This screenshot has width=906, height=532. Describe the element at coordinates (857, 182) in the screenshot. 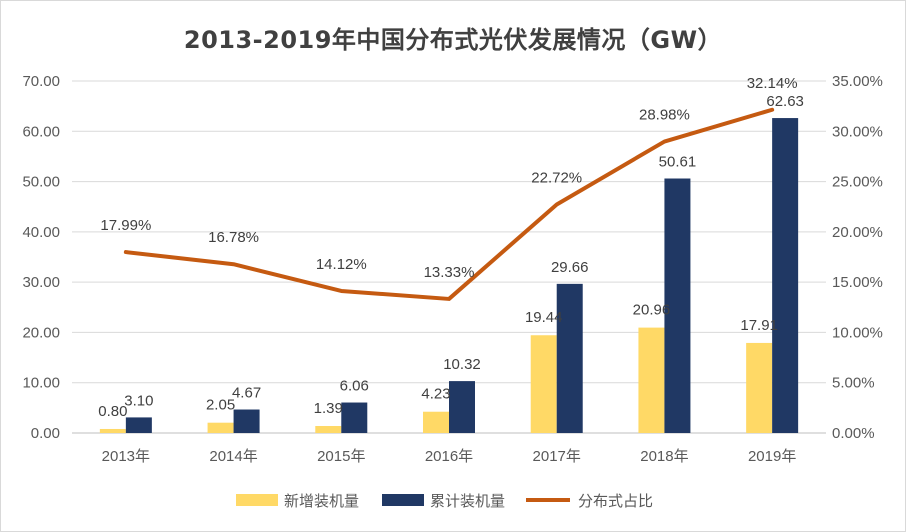

I see `right-tick-label: 25.00%` at that location.